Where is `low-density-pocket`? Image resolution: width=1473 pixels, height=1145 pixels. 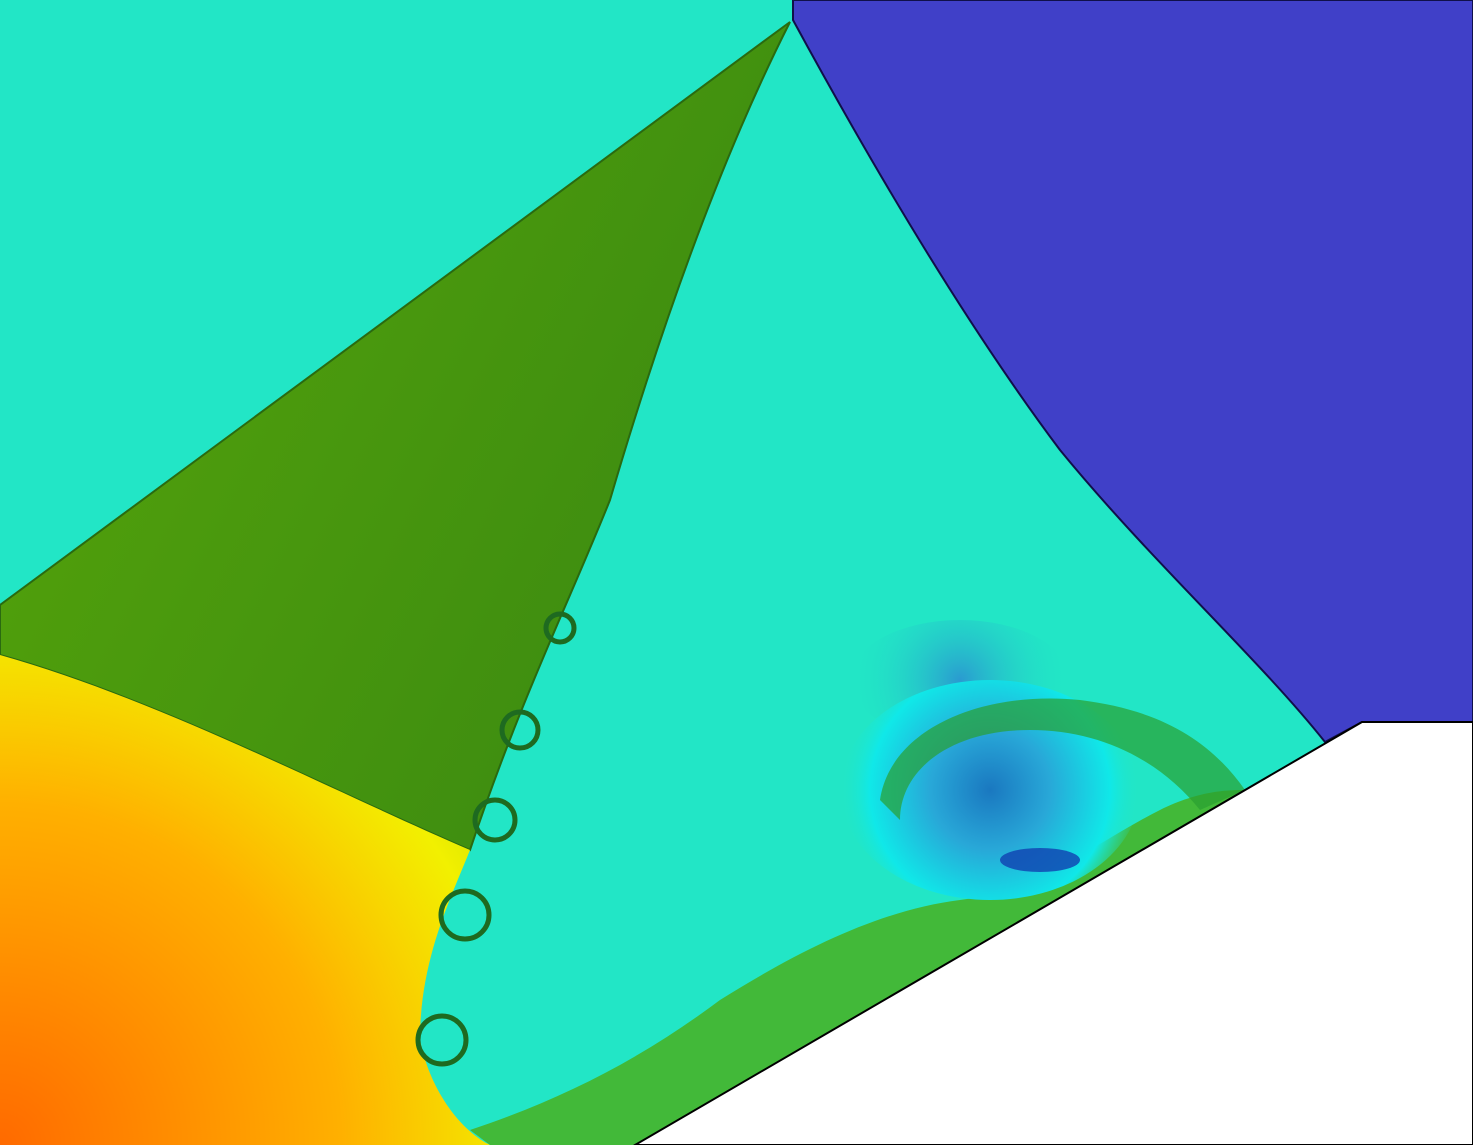
low-density-pocket is located at coordinates (1040, 860).